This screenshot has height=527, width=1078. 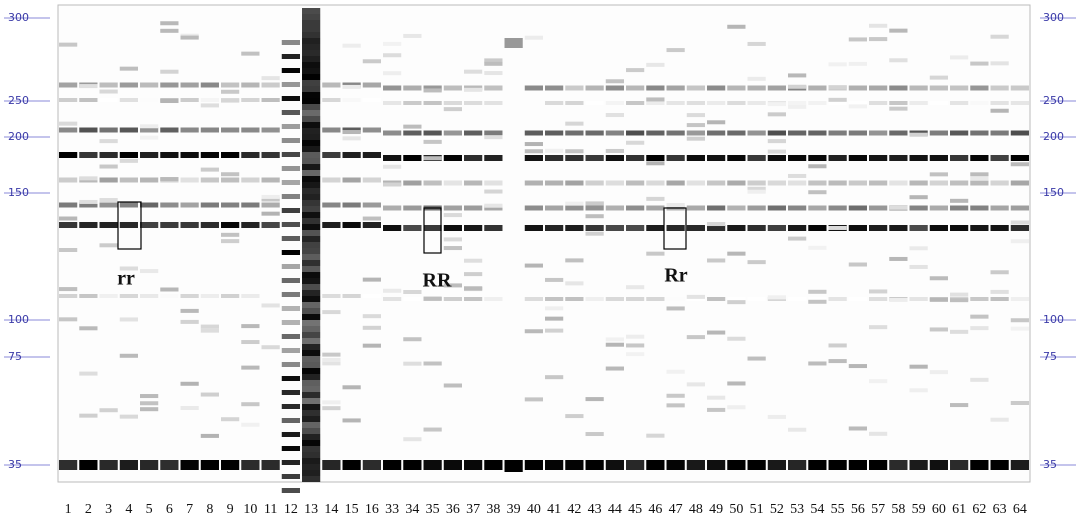 I want to click on lane-label: 6, so click(x=169, y=509).